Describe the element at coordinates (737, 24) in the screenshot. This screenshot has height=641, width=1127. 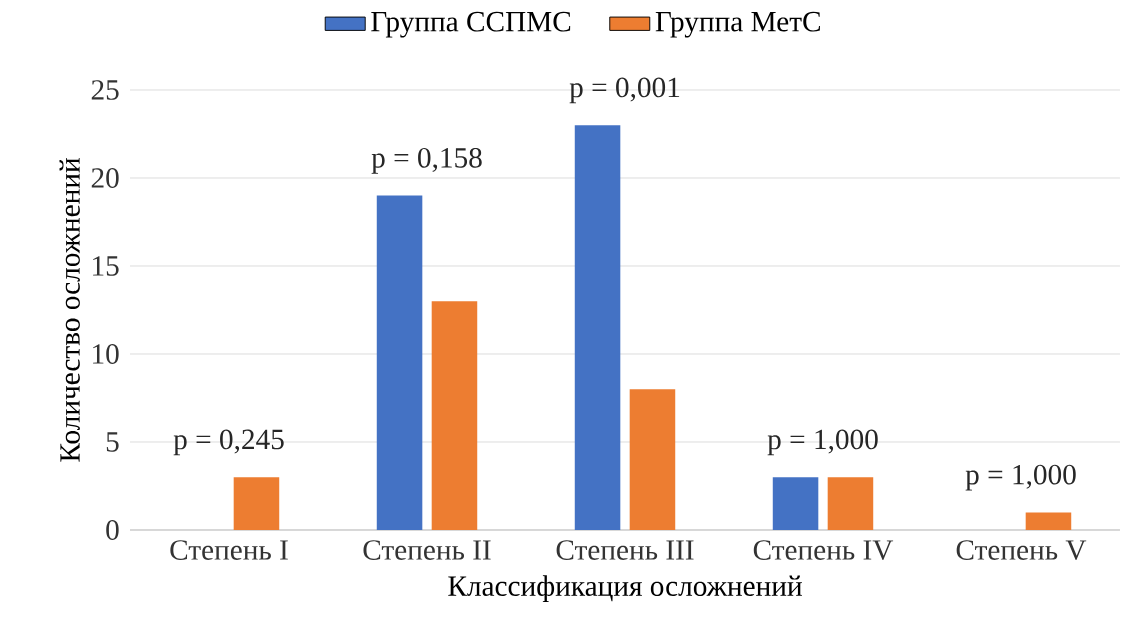
I see `legend-label: Группа МетС` at that location.